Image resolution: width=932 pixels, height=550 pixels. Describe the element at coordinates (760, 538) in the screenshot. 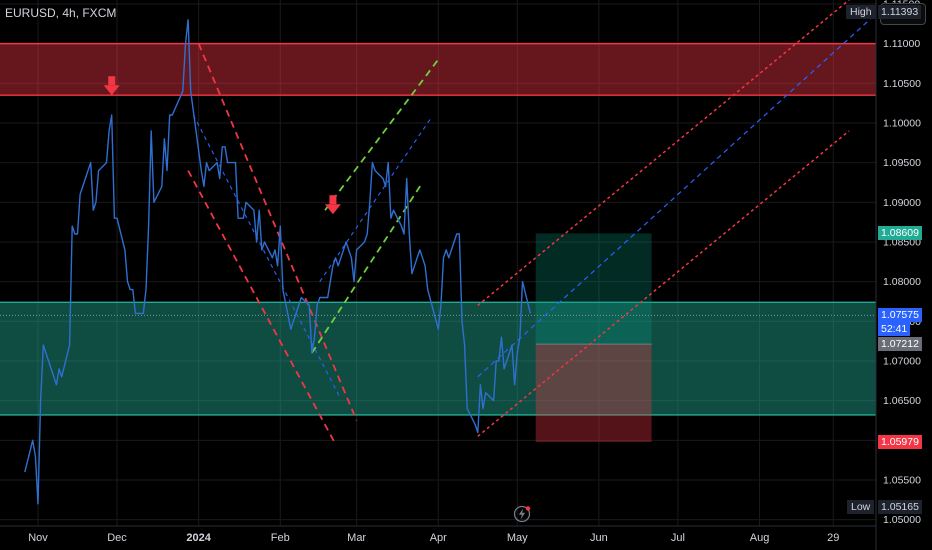

I see `x-tick-label: Aug` at that location.